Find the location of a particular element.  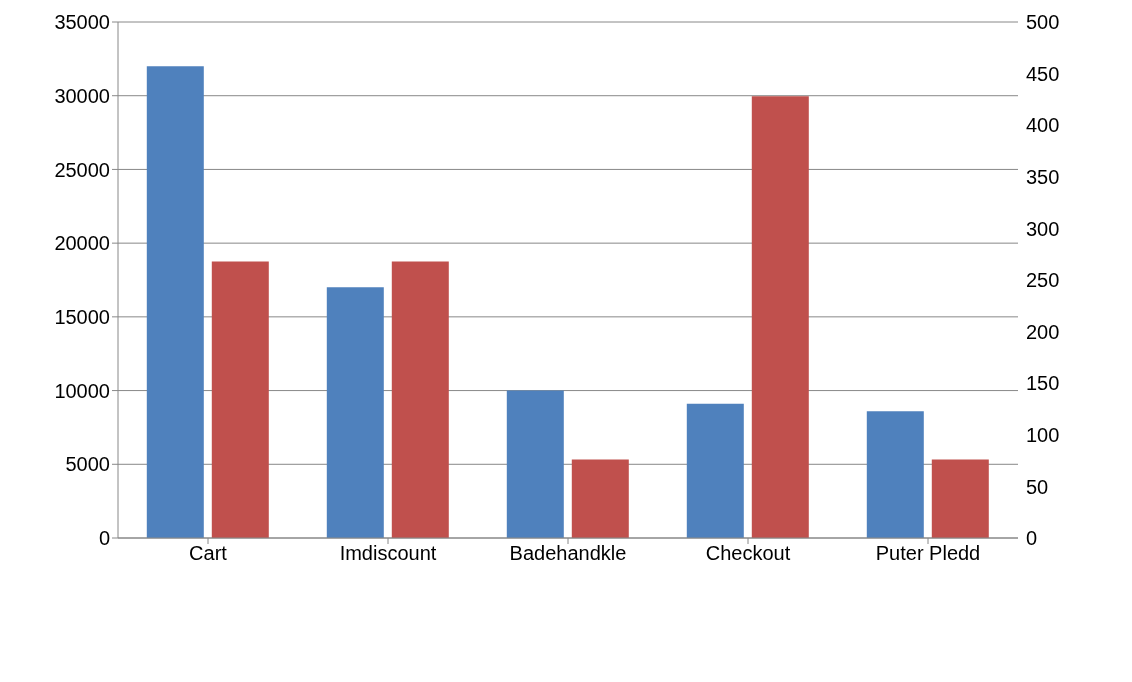

y2-tick-label: 100 is located at coordinates (1043, 434).